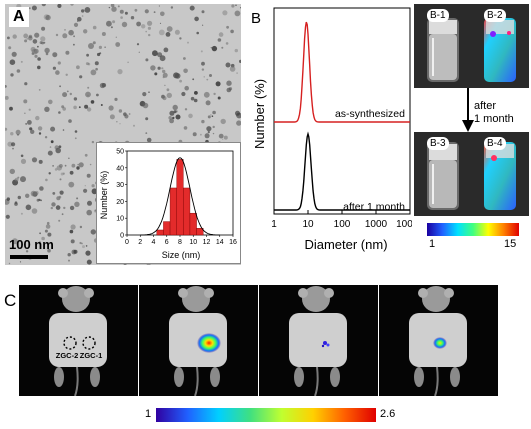  What do you see at coordinates (196, 299) in the screenshot?
I see `mouse-head` at bounding box center [196, 299].